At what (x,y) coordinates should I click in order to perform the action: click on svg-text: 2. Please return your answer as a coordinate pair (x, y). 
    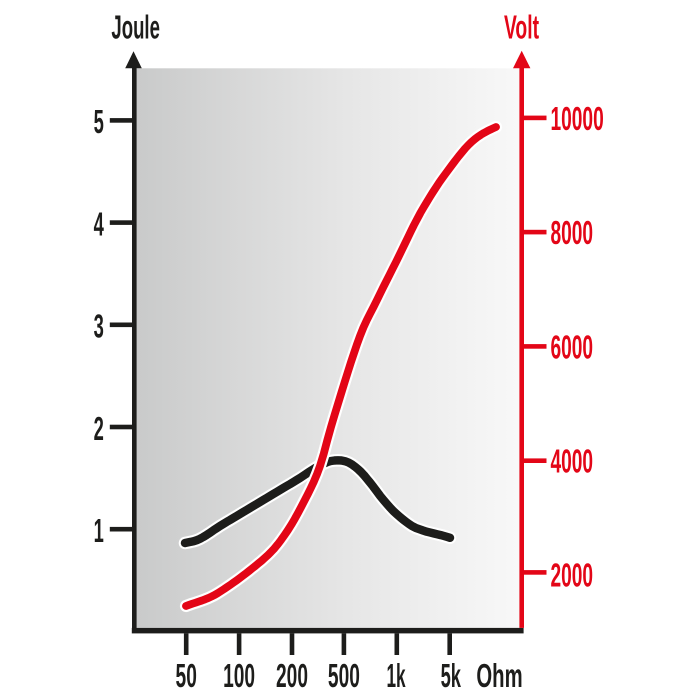
    Looking at the image, I should click on (99, 428).